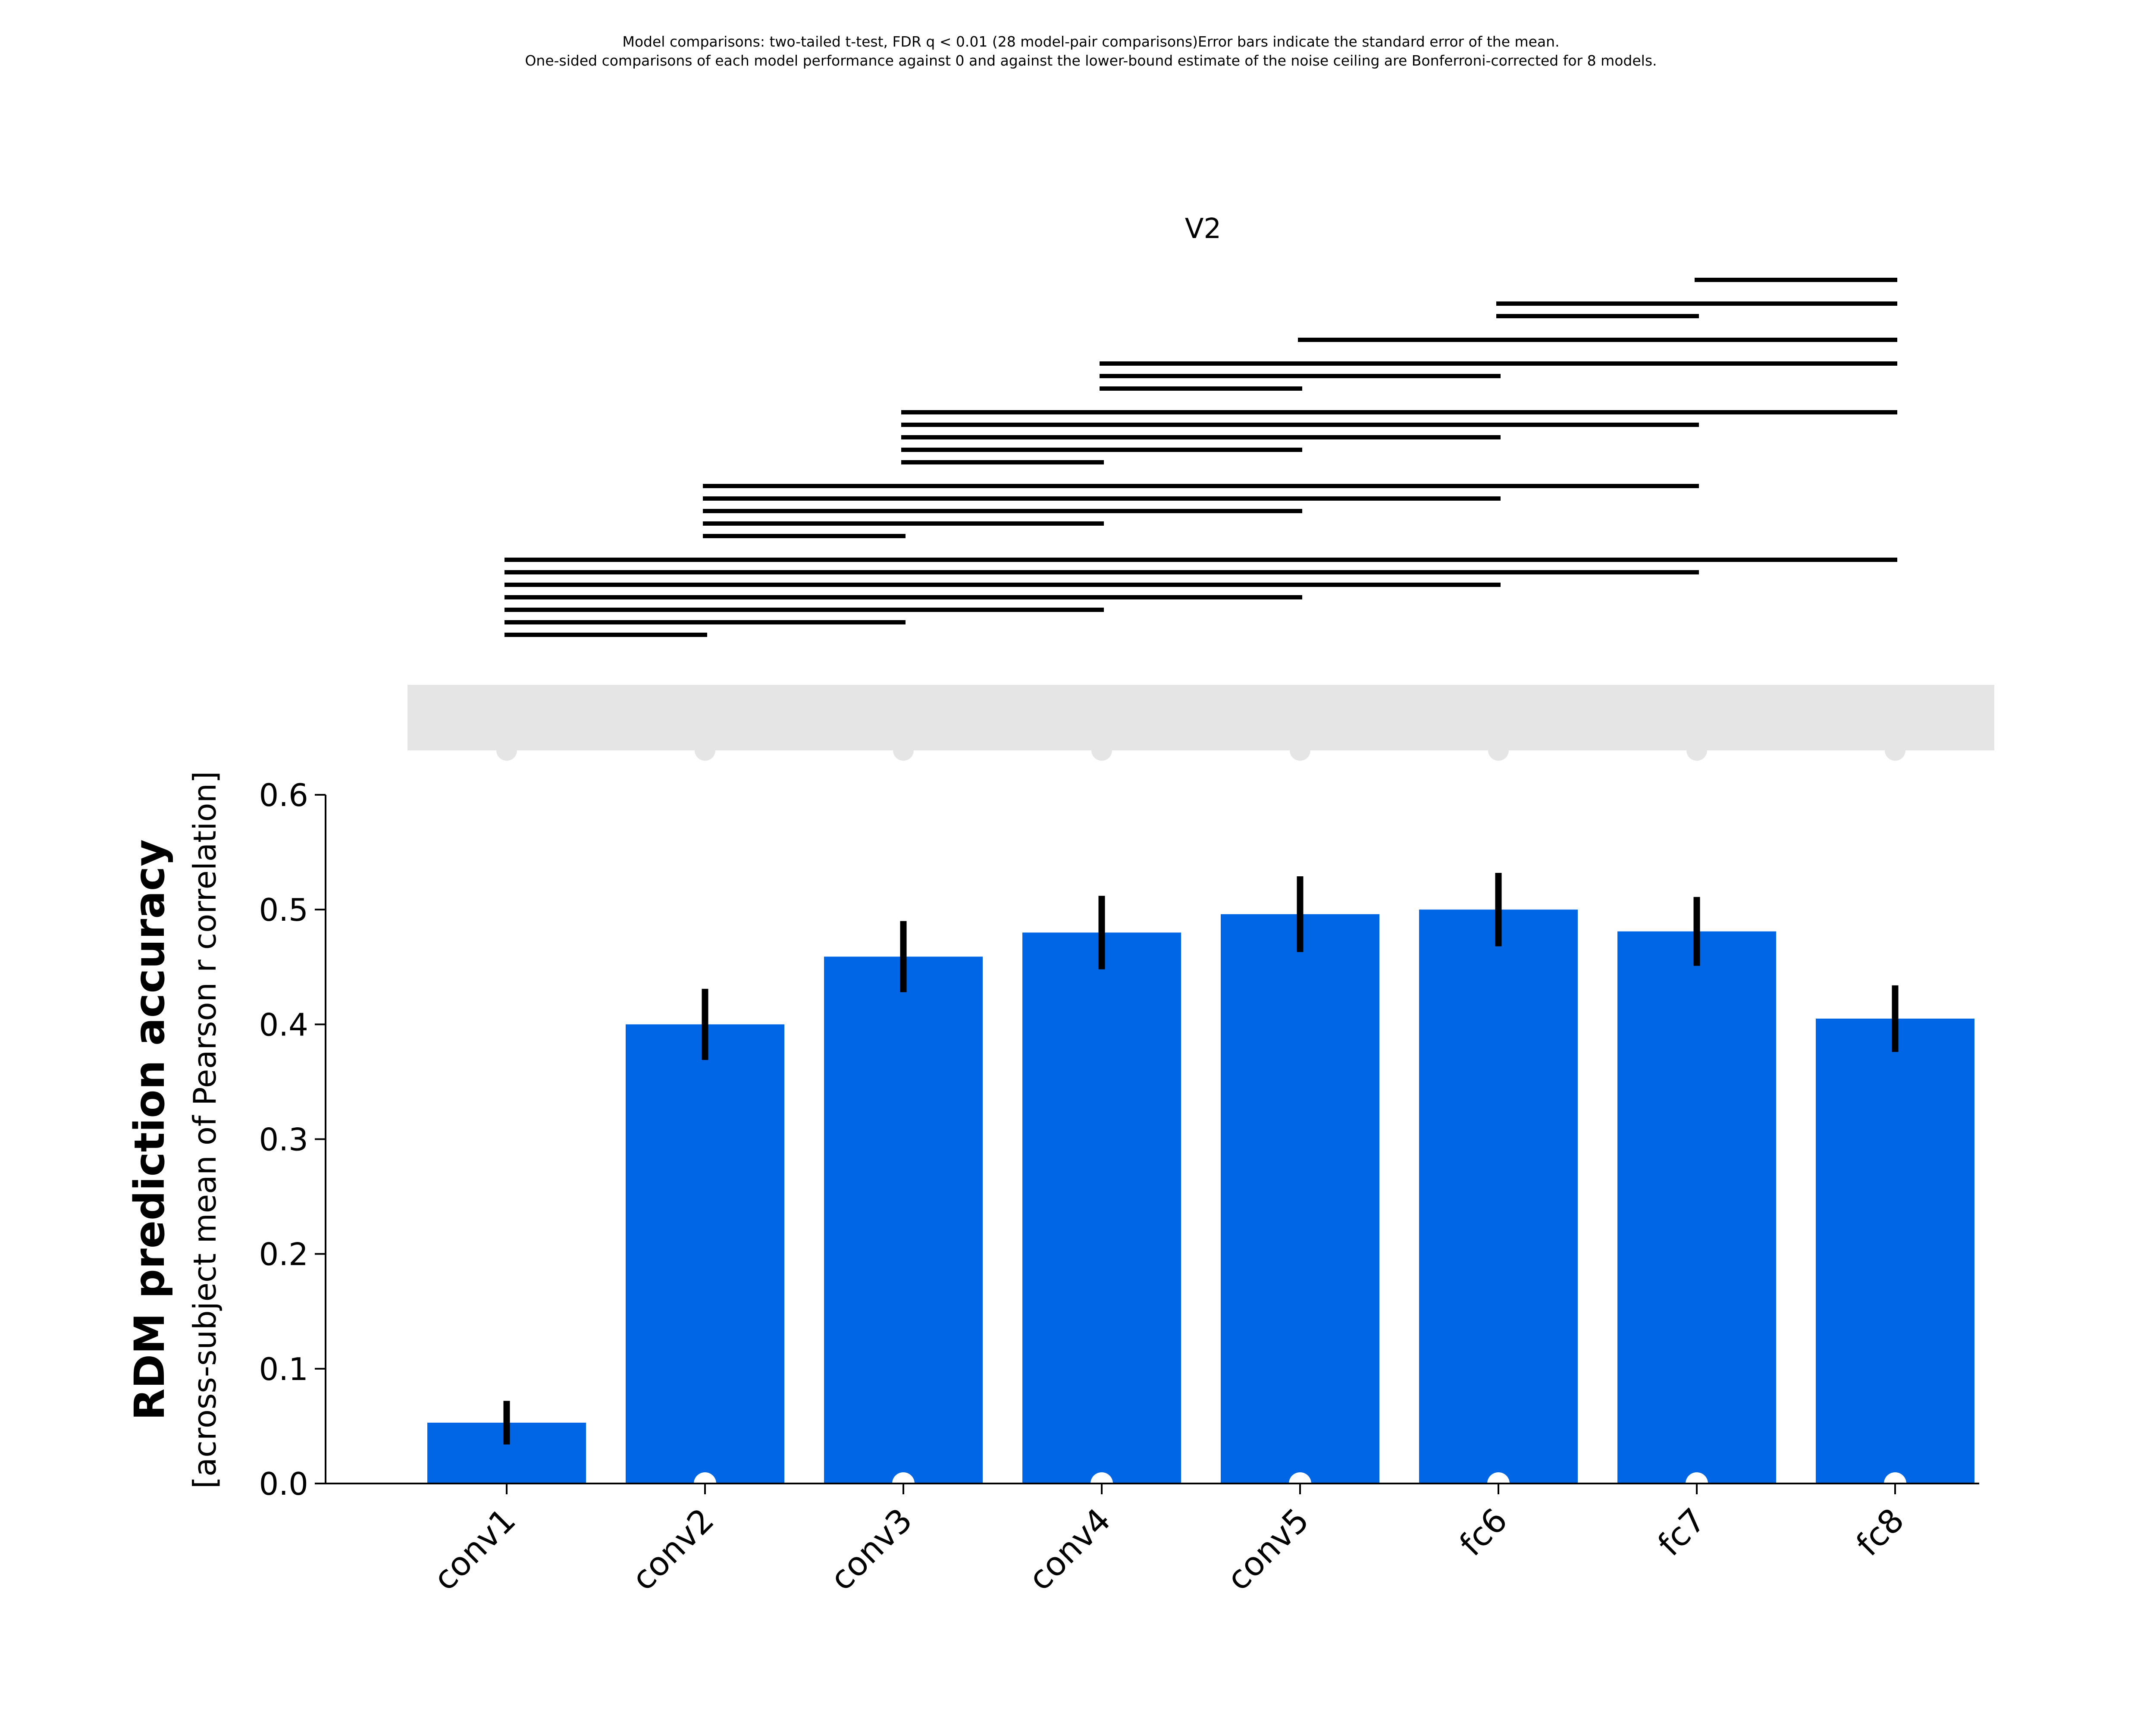 This screenshot has height=1725, width=2156. I want to click on bar-conv3, so click(903, 1220).